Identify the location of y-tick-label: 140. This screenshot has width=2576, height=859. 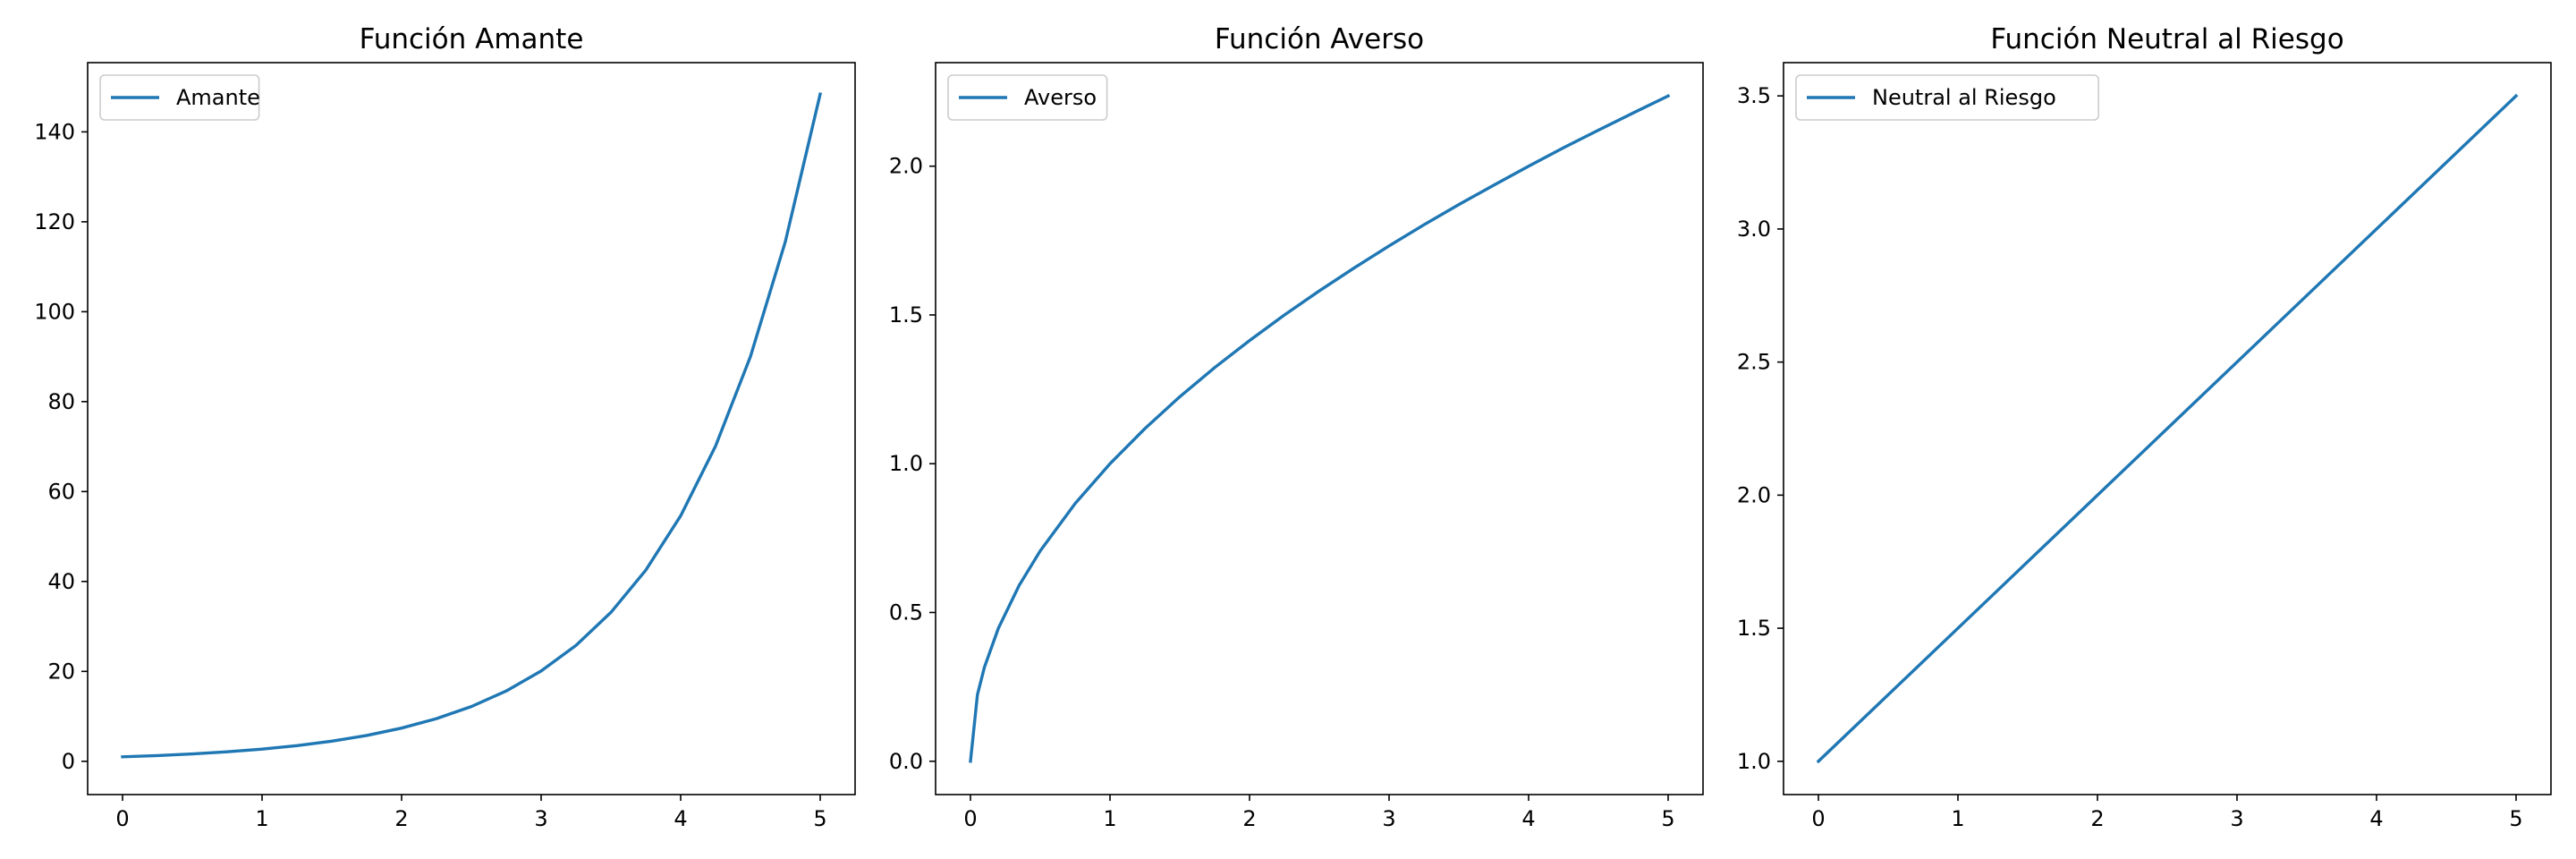
(54, 131).